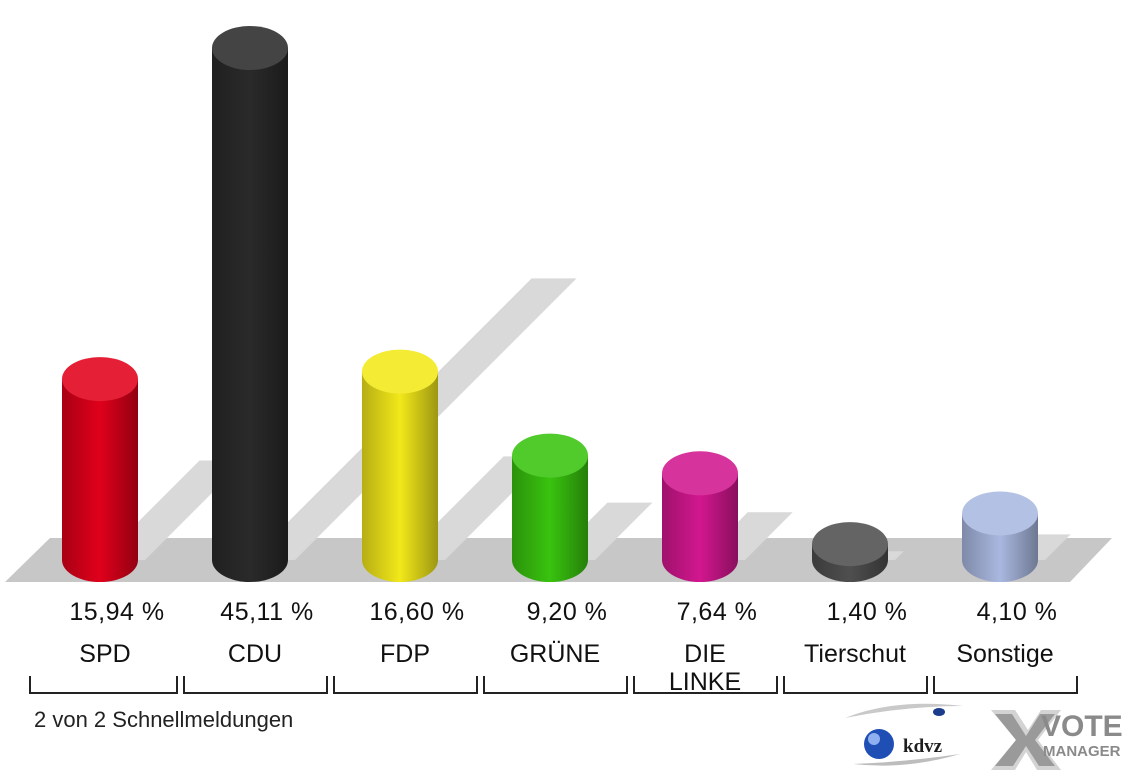 The width and height of the screenshot is (1133, 772). I want to click on category-label: Tierschut, so click(855, 654).